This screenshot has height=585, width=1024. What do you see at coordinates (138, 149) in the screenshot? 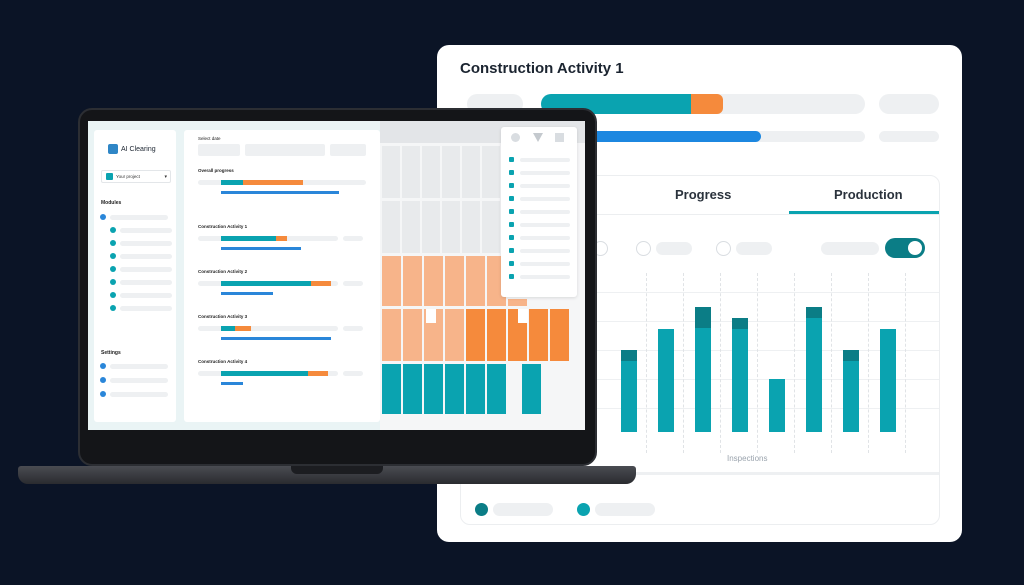
I see `app-name: AI Clearing` at bounding box center [138, 149].